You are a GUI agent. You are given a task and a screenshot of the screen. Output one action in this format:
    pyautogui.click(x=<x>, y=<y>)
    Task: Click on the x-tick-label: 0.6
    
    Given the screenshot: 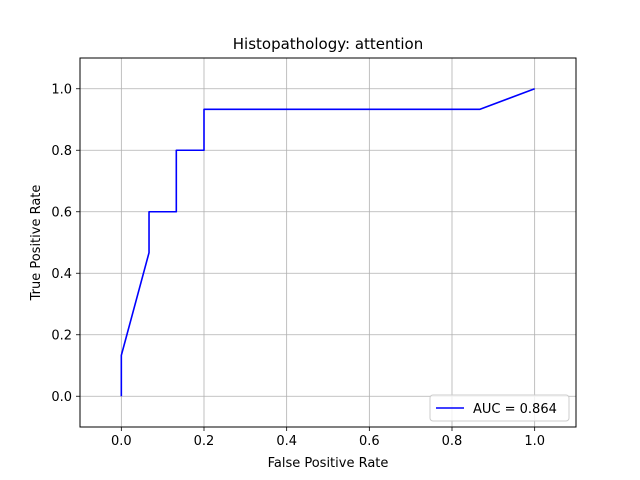 What is the action you would take?
    pyautogui.click(x=369, y=441)
    